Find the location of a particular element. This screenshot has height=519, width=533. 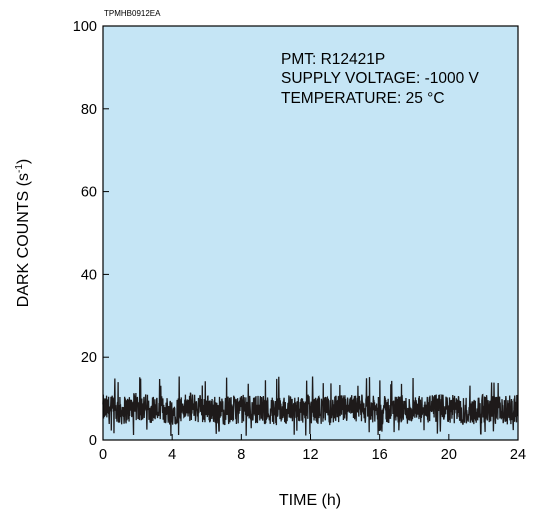

y-axis-label-main: DARK COUNTS (s is located at coordinates (23, 240).